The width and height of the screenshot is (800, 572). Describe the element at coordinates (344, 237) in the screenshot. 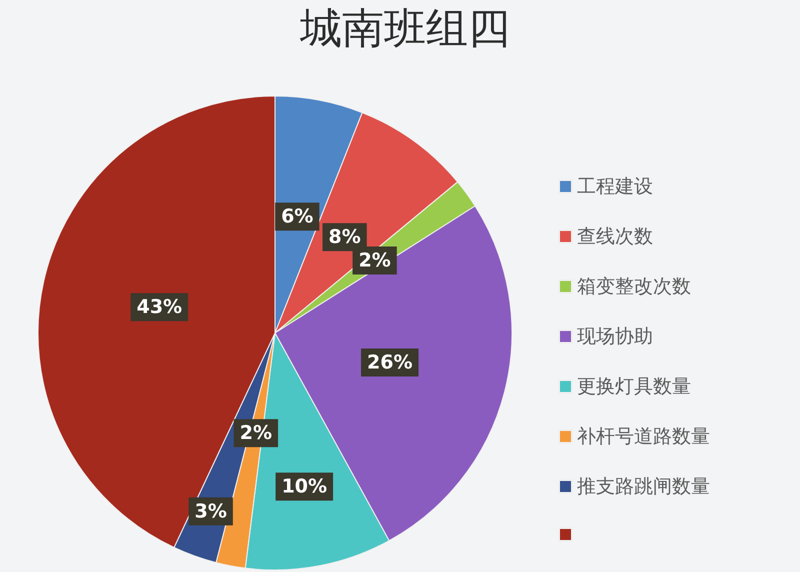

I see `data-label: 8%` at that location.